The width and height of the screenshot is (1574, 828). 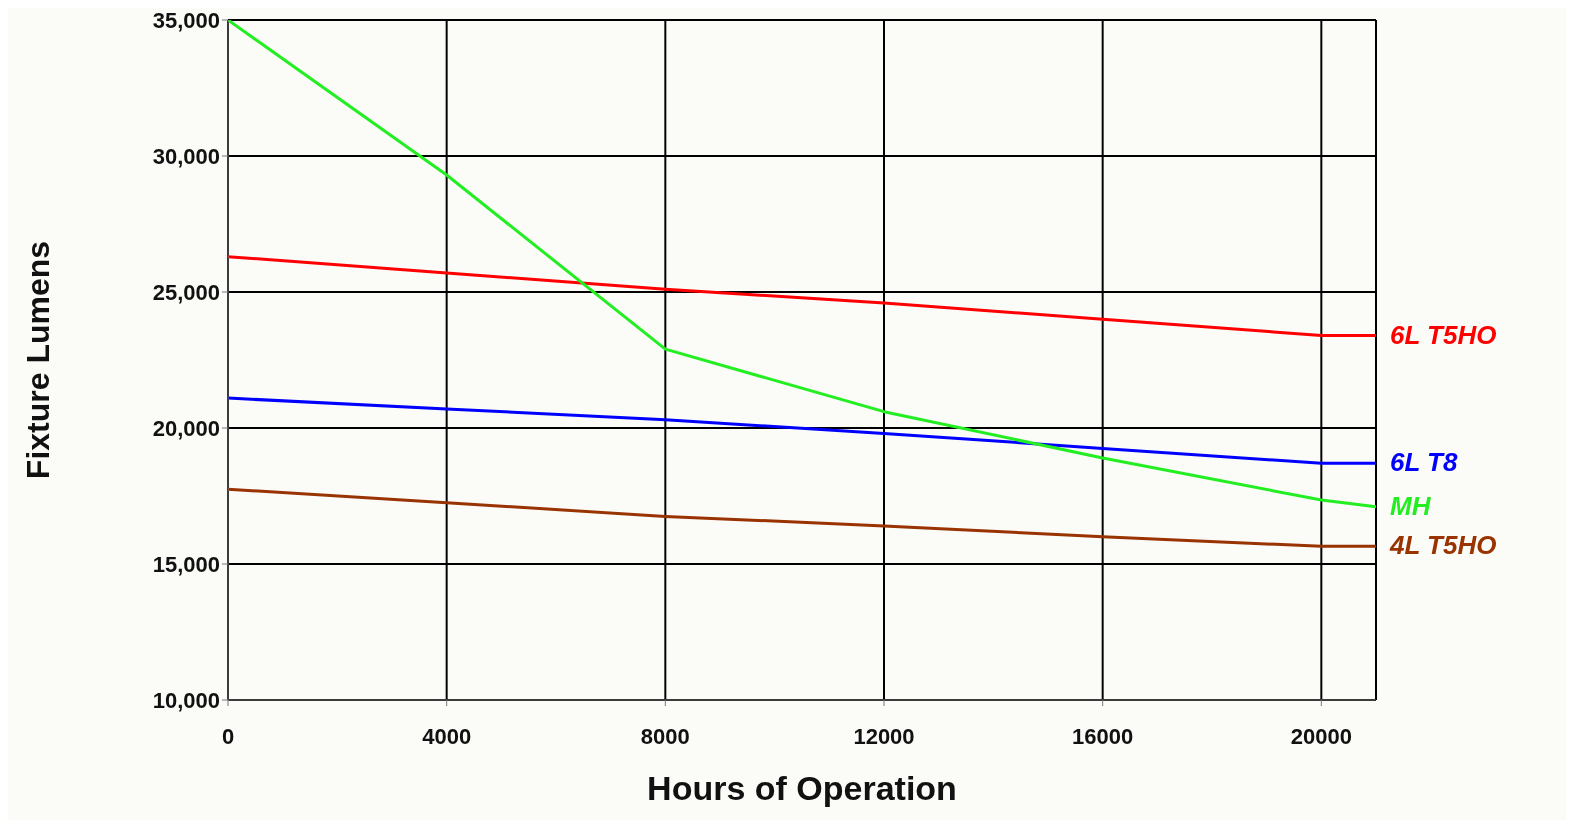 What do you see at coordinates (884, 736) in the screenshot?
I see `x-tick-label: 12000` at bounding box center [884, 736].